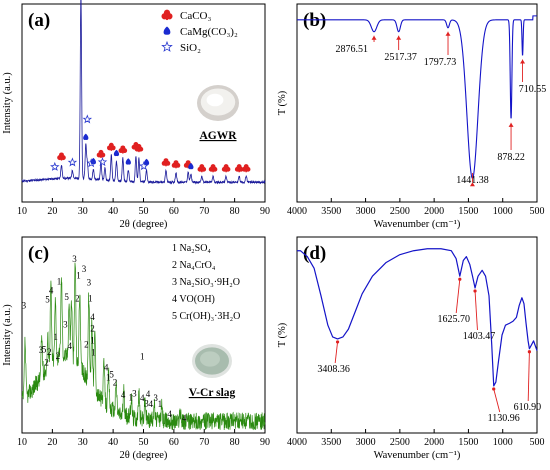 The width and height of the screenshot is (550, 470). What do you see at coordinates (314, 253) in the screenshot?
I see `panel-label: (d)` at bounding box center [314, 253].